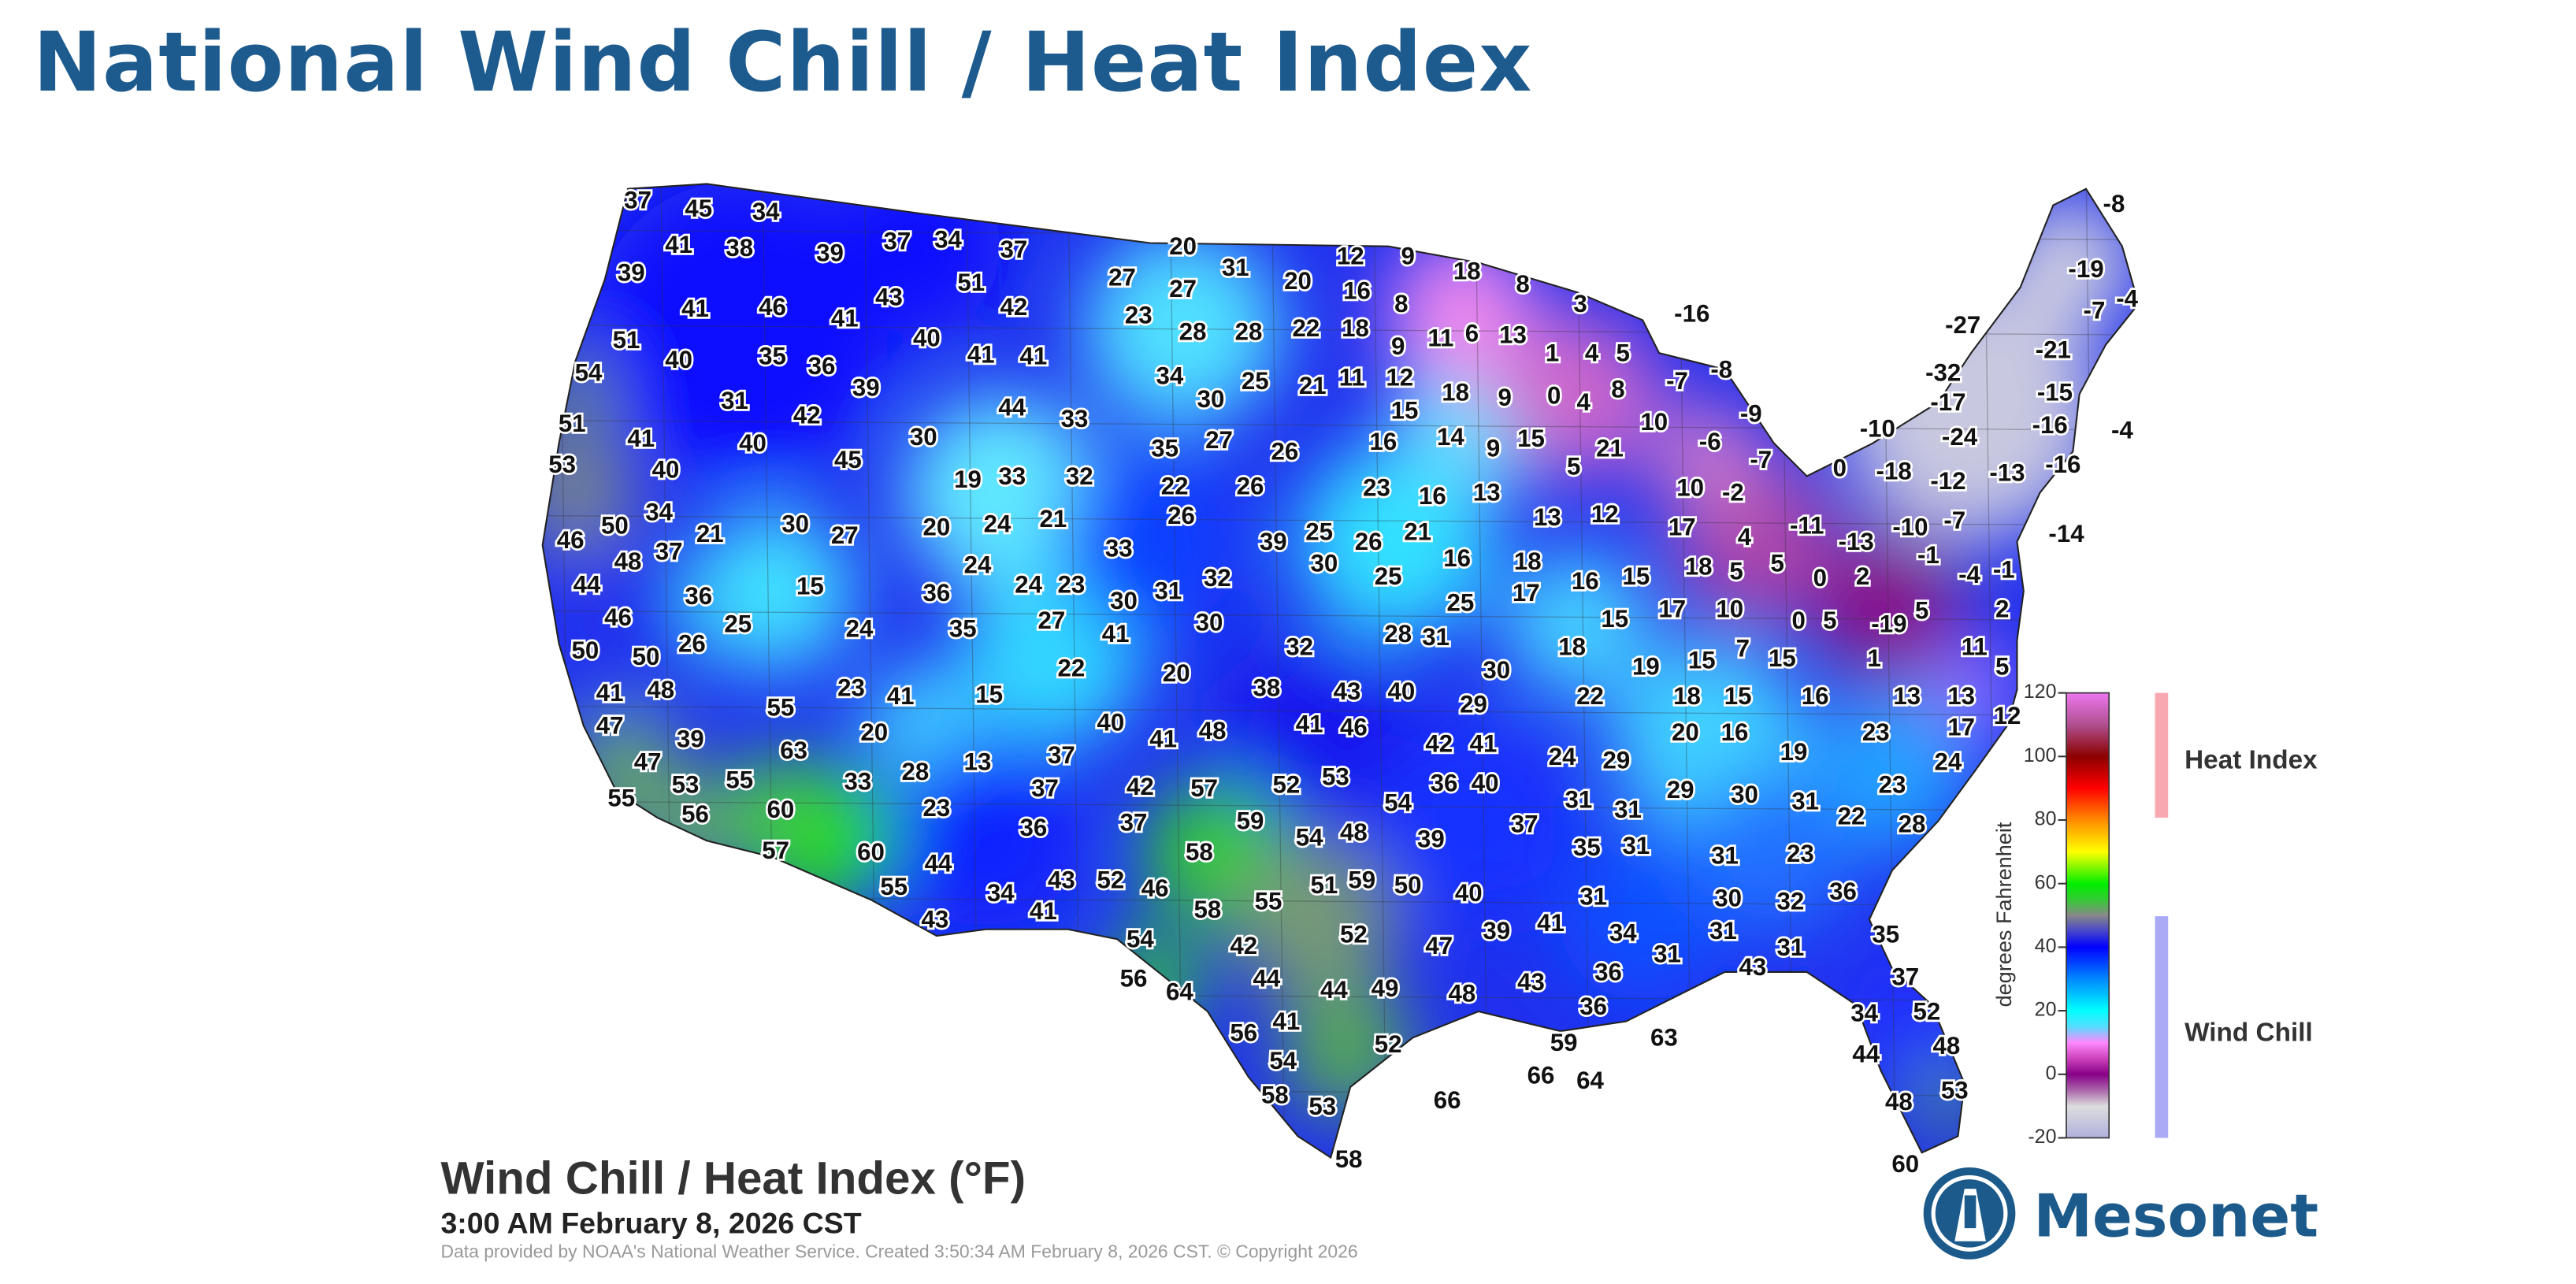 The height and width of the screenshot is (1284, 2576). I want to click on station-value: 43, so click(1347, 691).